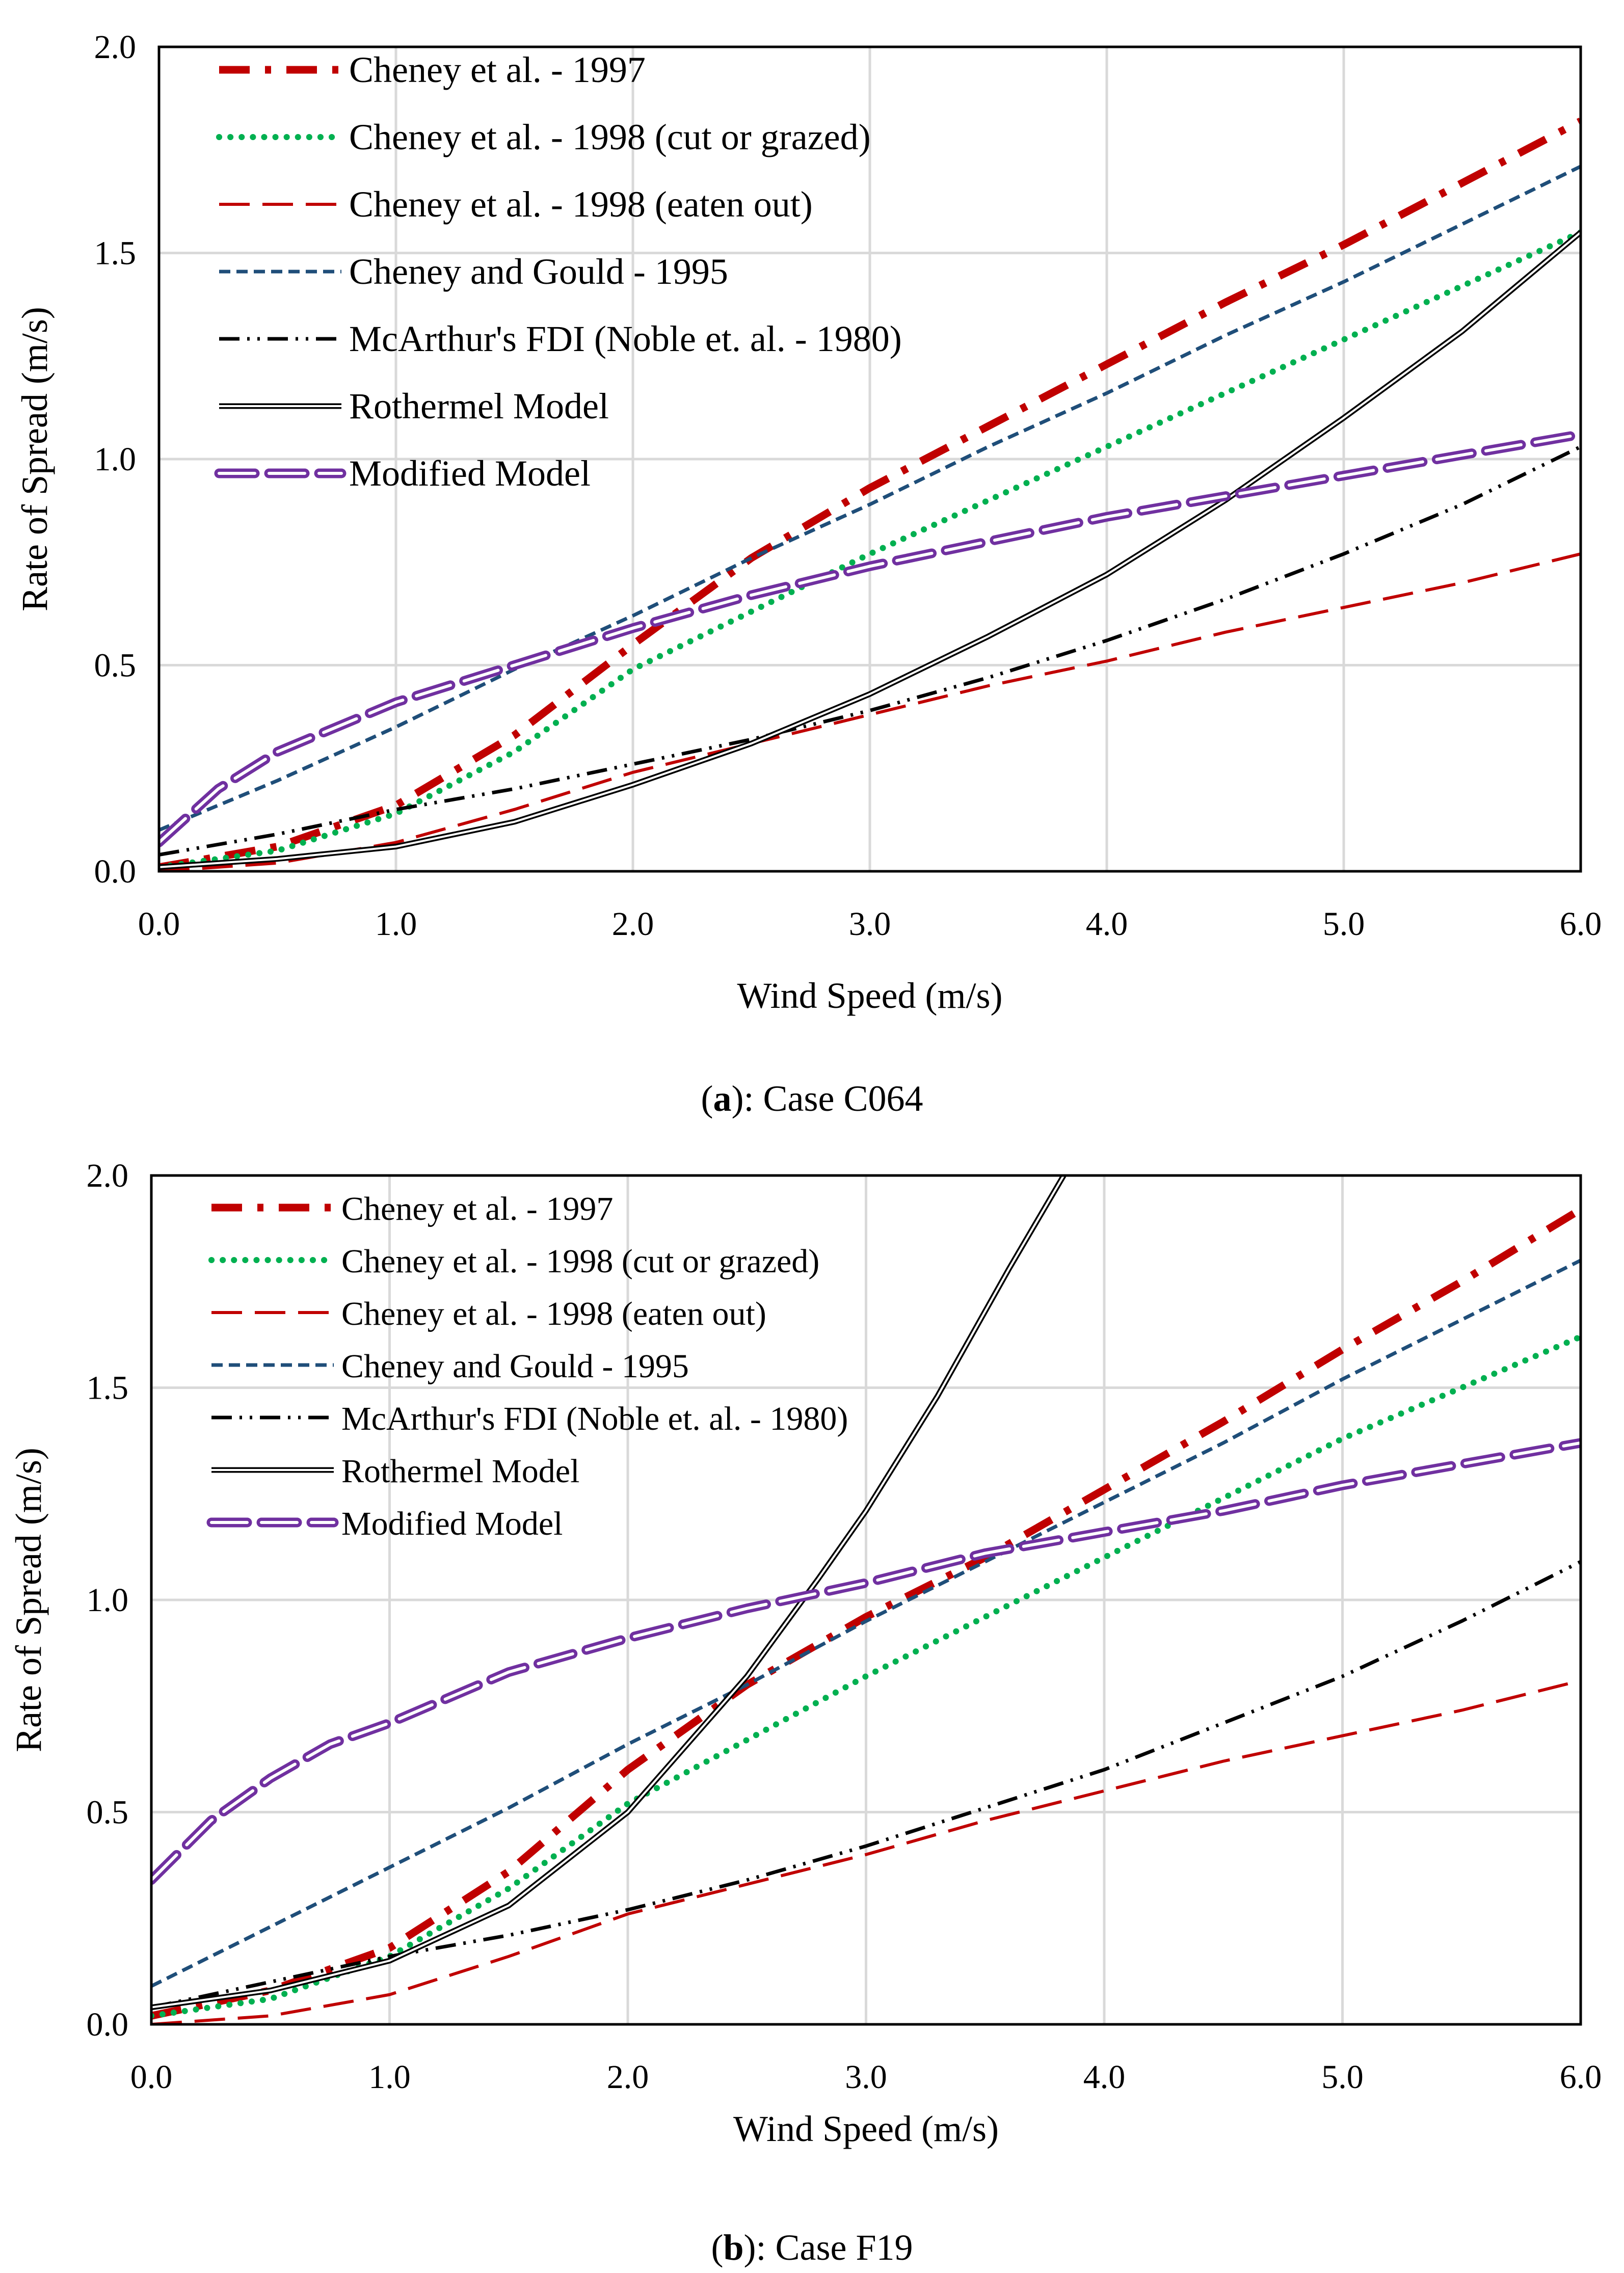 This screenshot has width=1624, height=2273. Describe the element at coordinates (828, 2247) in the screenshot. I see `caption-b-text: ): Case F19` at that location.